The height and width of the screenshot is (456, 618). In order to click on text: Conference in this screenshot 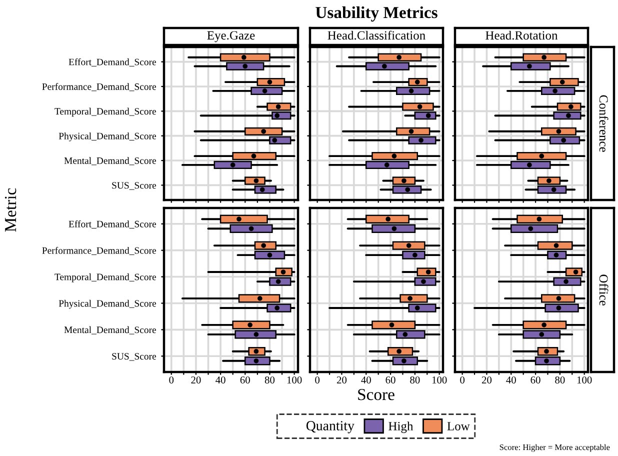, I will do `click(603, 123)`.